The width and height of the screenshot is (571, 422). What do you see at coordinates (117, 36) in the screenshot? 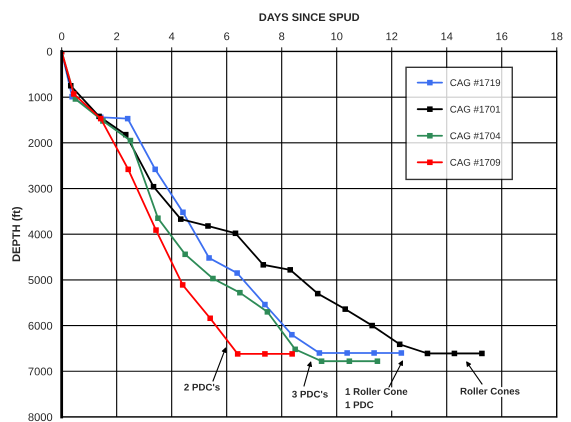
I see `x-tick-label: 2` at bounding box center [117, 36].